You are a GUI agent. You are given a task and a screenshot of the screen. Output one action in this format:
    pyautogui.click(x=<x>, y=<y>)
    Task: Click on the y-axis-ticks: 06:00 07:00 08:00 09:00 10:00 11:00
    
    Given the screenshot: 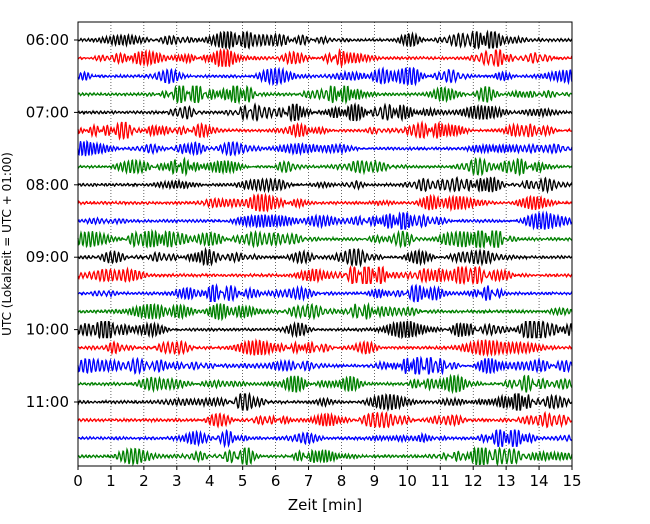 What is the action you would take?
    pyautogui.click(x=52, y=221)
    